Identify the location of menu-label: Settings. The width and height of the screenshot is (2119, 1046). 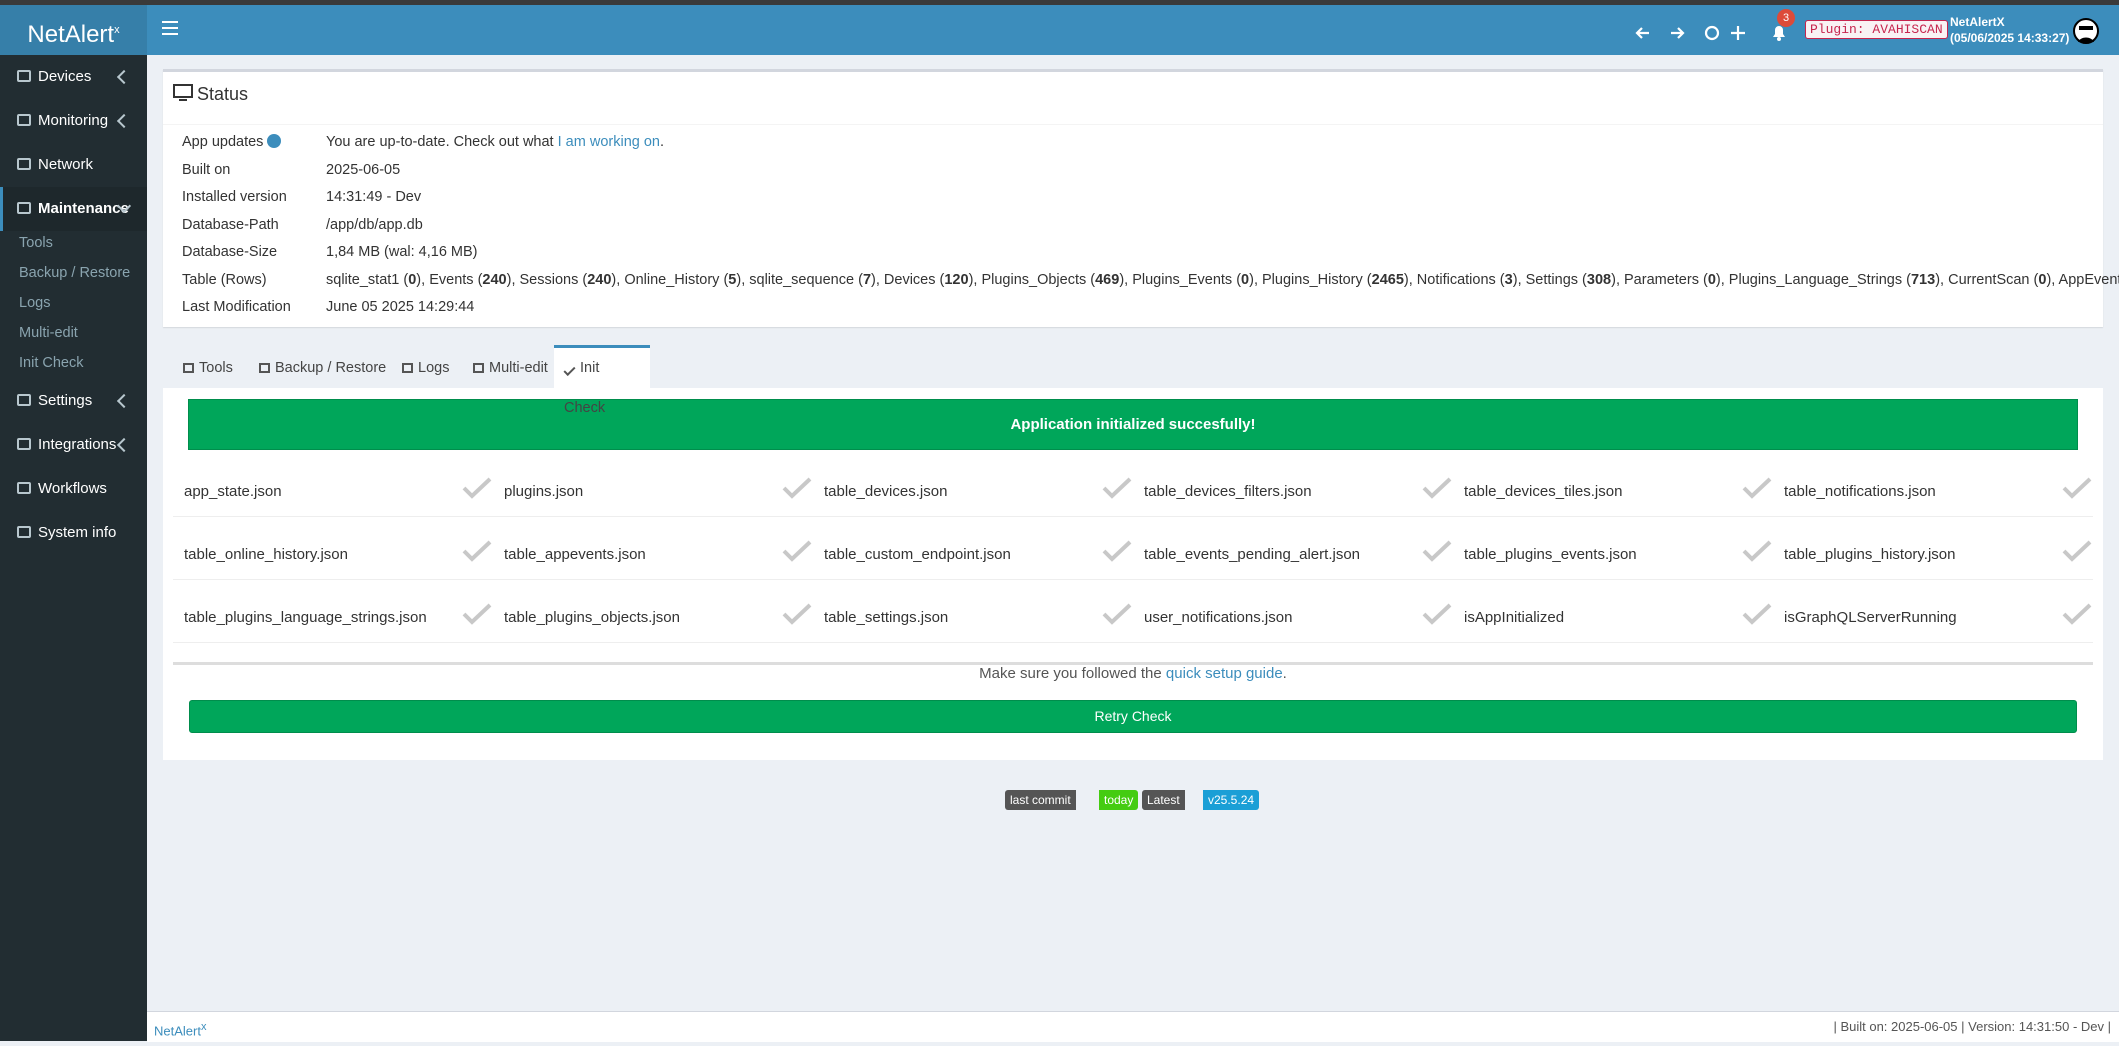
(65, 400).